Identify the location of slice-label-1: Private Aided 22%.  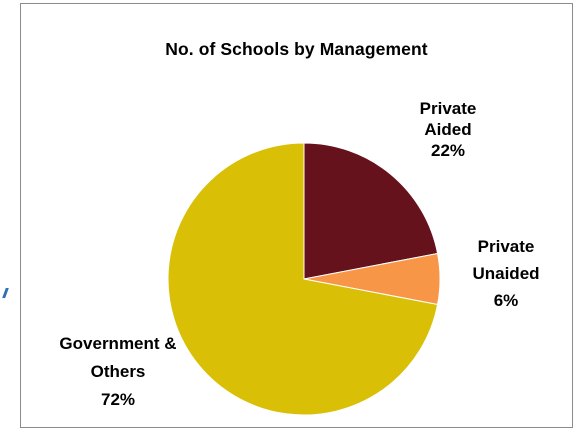
(448, 129).